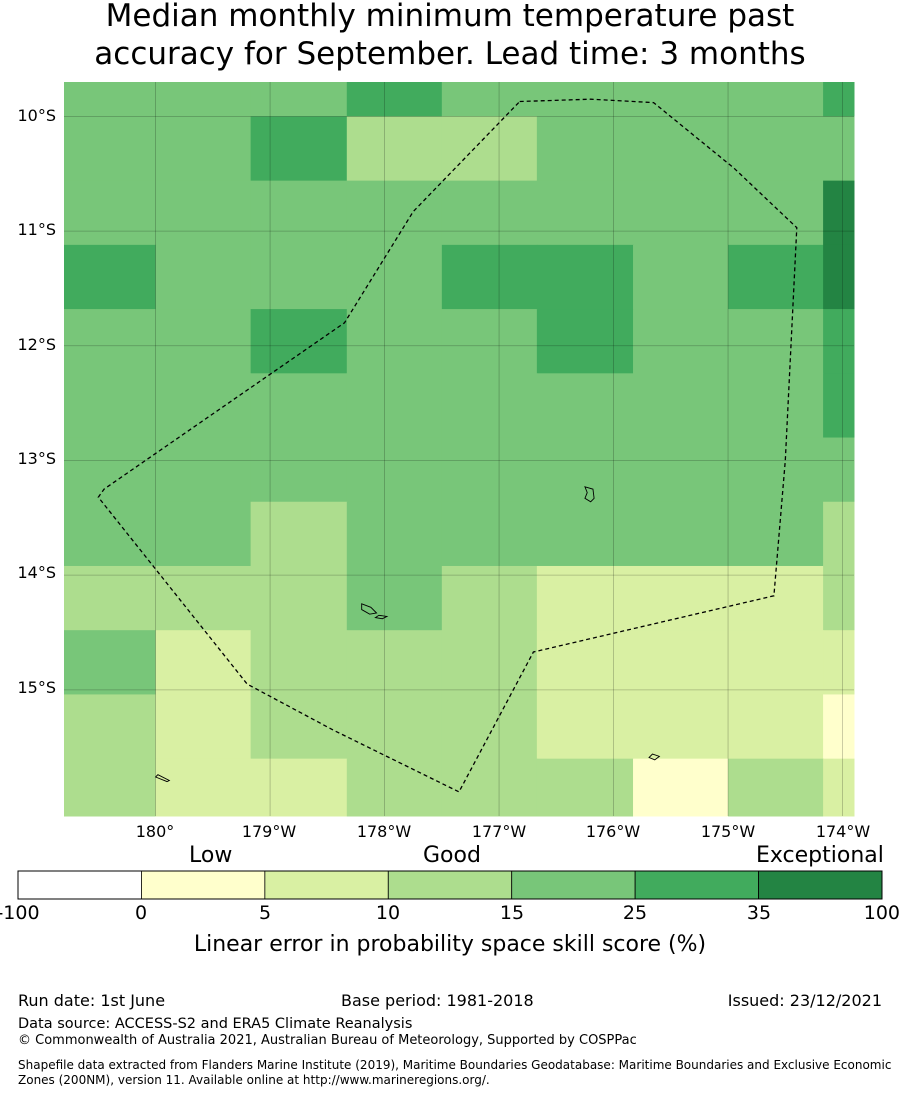 This screenshot has width=900, height=1095. I want to click on colorbar-tick: -100, so click(20, 913).